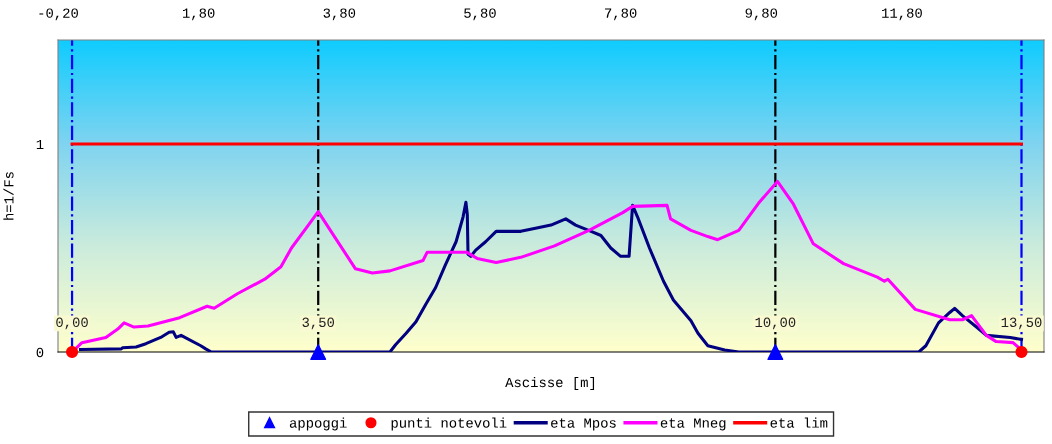 The width and height of the screenshot is (1052, 444). Describe the element at coordinates (550, 383) in the screenshot. I see `x-axis-title: Ascisse [m]` at that location.